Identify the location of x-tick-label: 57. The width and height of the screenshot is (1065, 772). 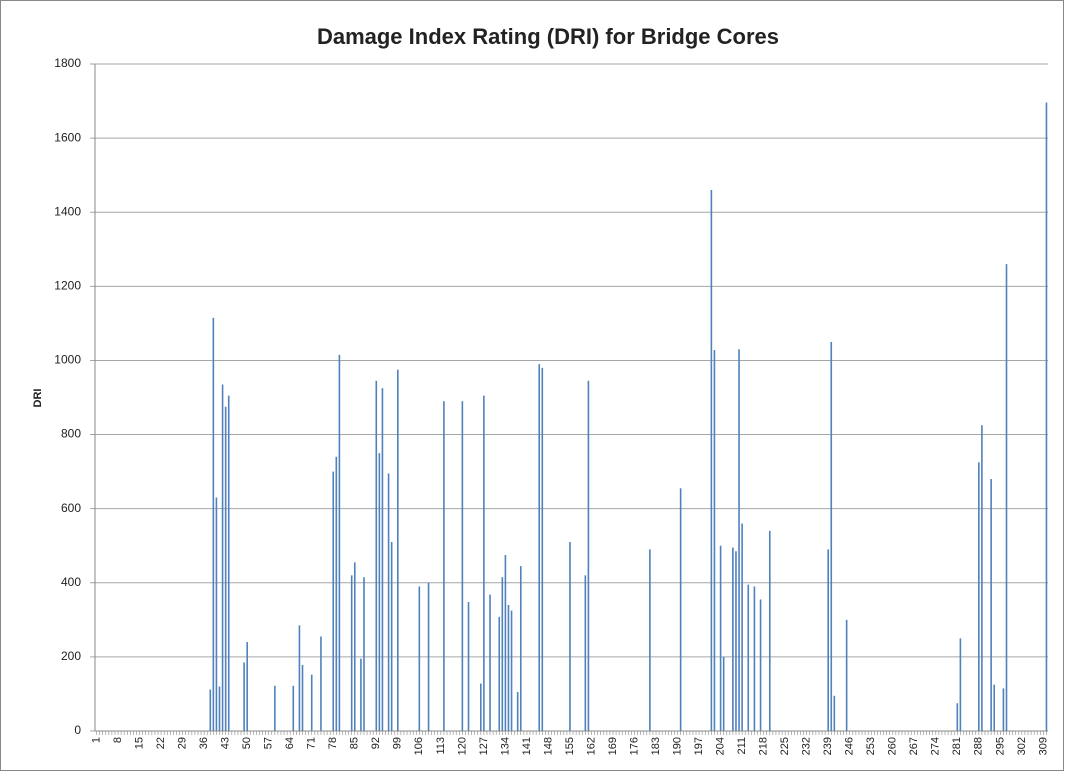
(269, 743).